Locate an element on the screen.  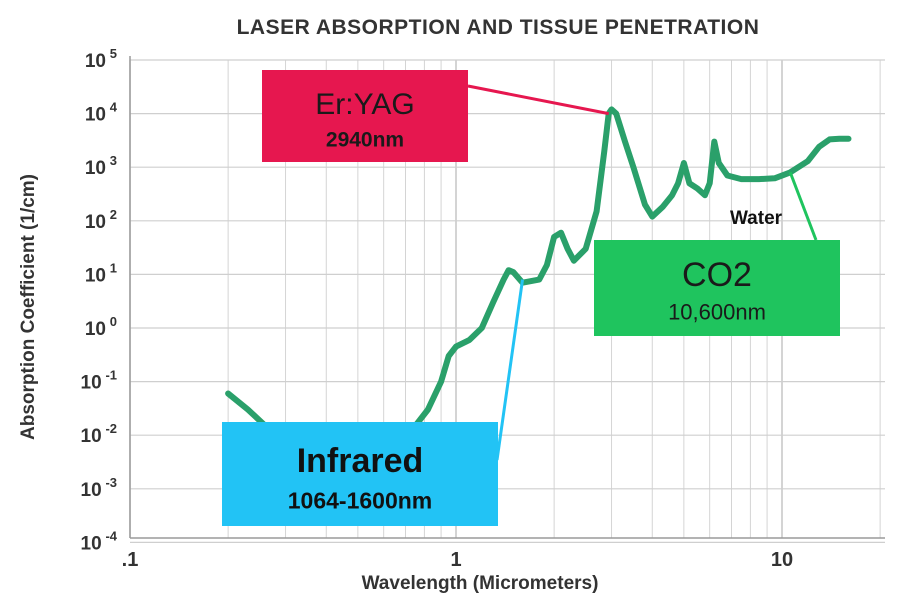
callout-title: Er:YAG is located at coordinates (364, 104).